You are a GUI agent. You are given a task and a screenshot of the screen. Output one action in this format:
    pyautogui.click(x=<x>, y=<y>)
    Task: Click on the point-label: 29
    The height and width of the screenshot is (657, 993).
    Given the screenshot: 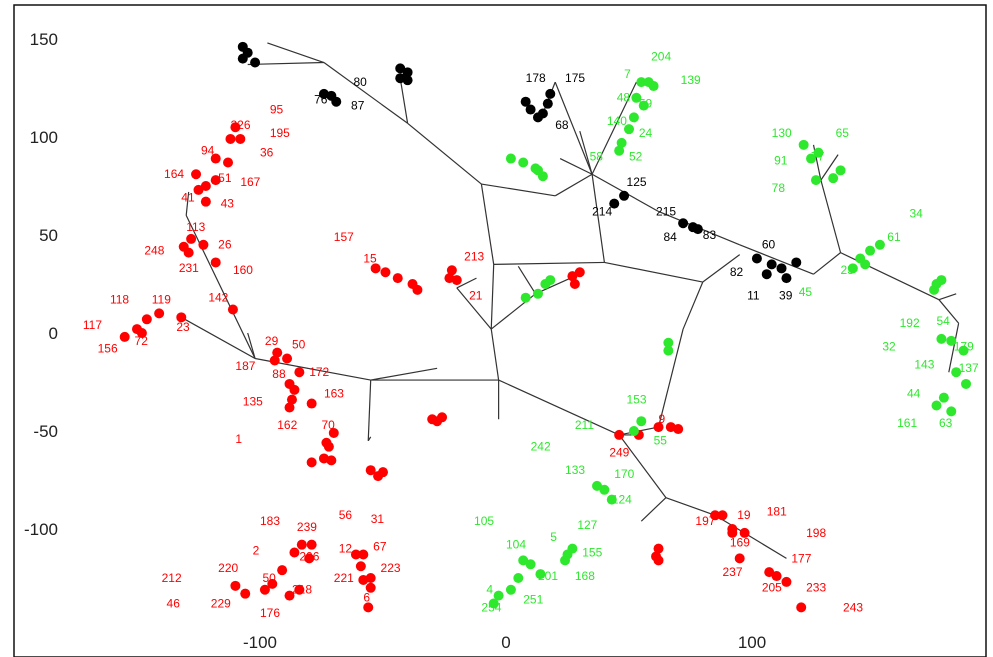 What is the action you would take?
    pyautogui.click(x=272, y=341)
    